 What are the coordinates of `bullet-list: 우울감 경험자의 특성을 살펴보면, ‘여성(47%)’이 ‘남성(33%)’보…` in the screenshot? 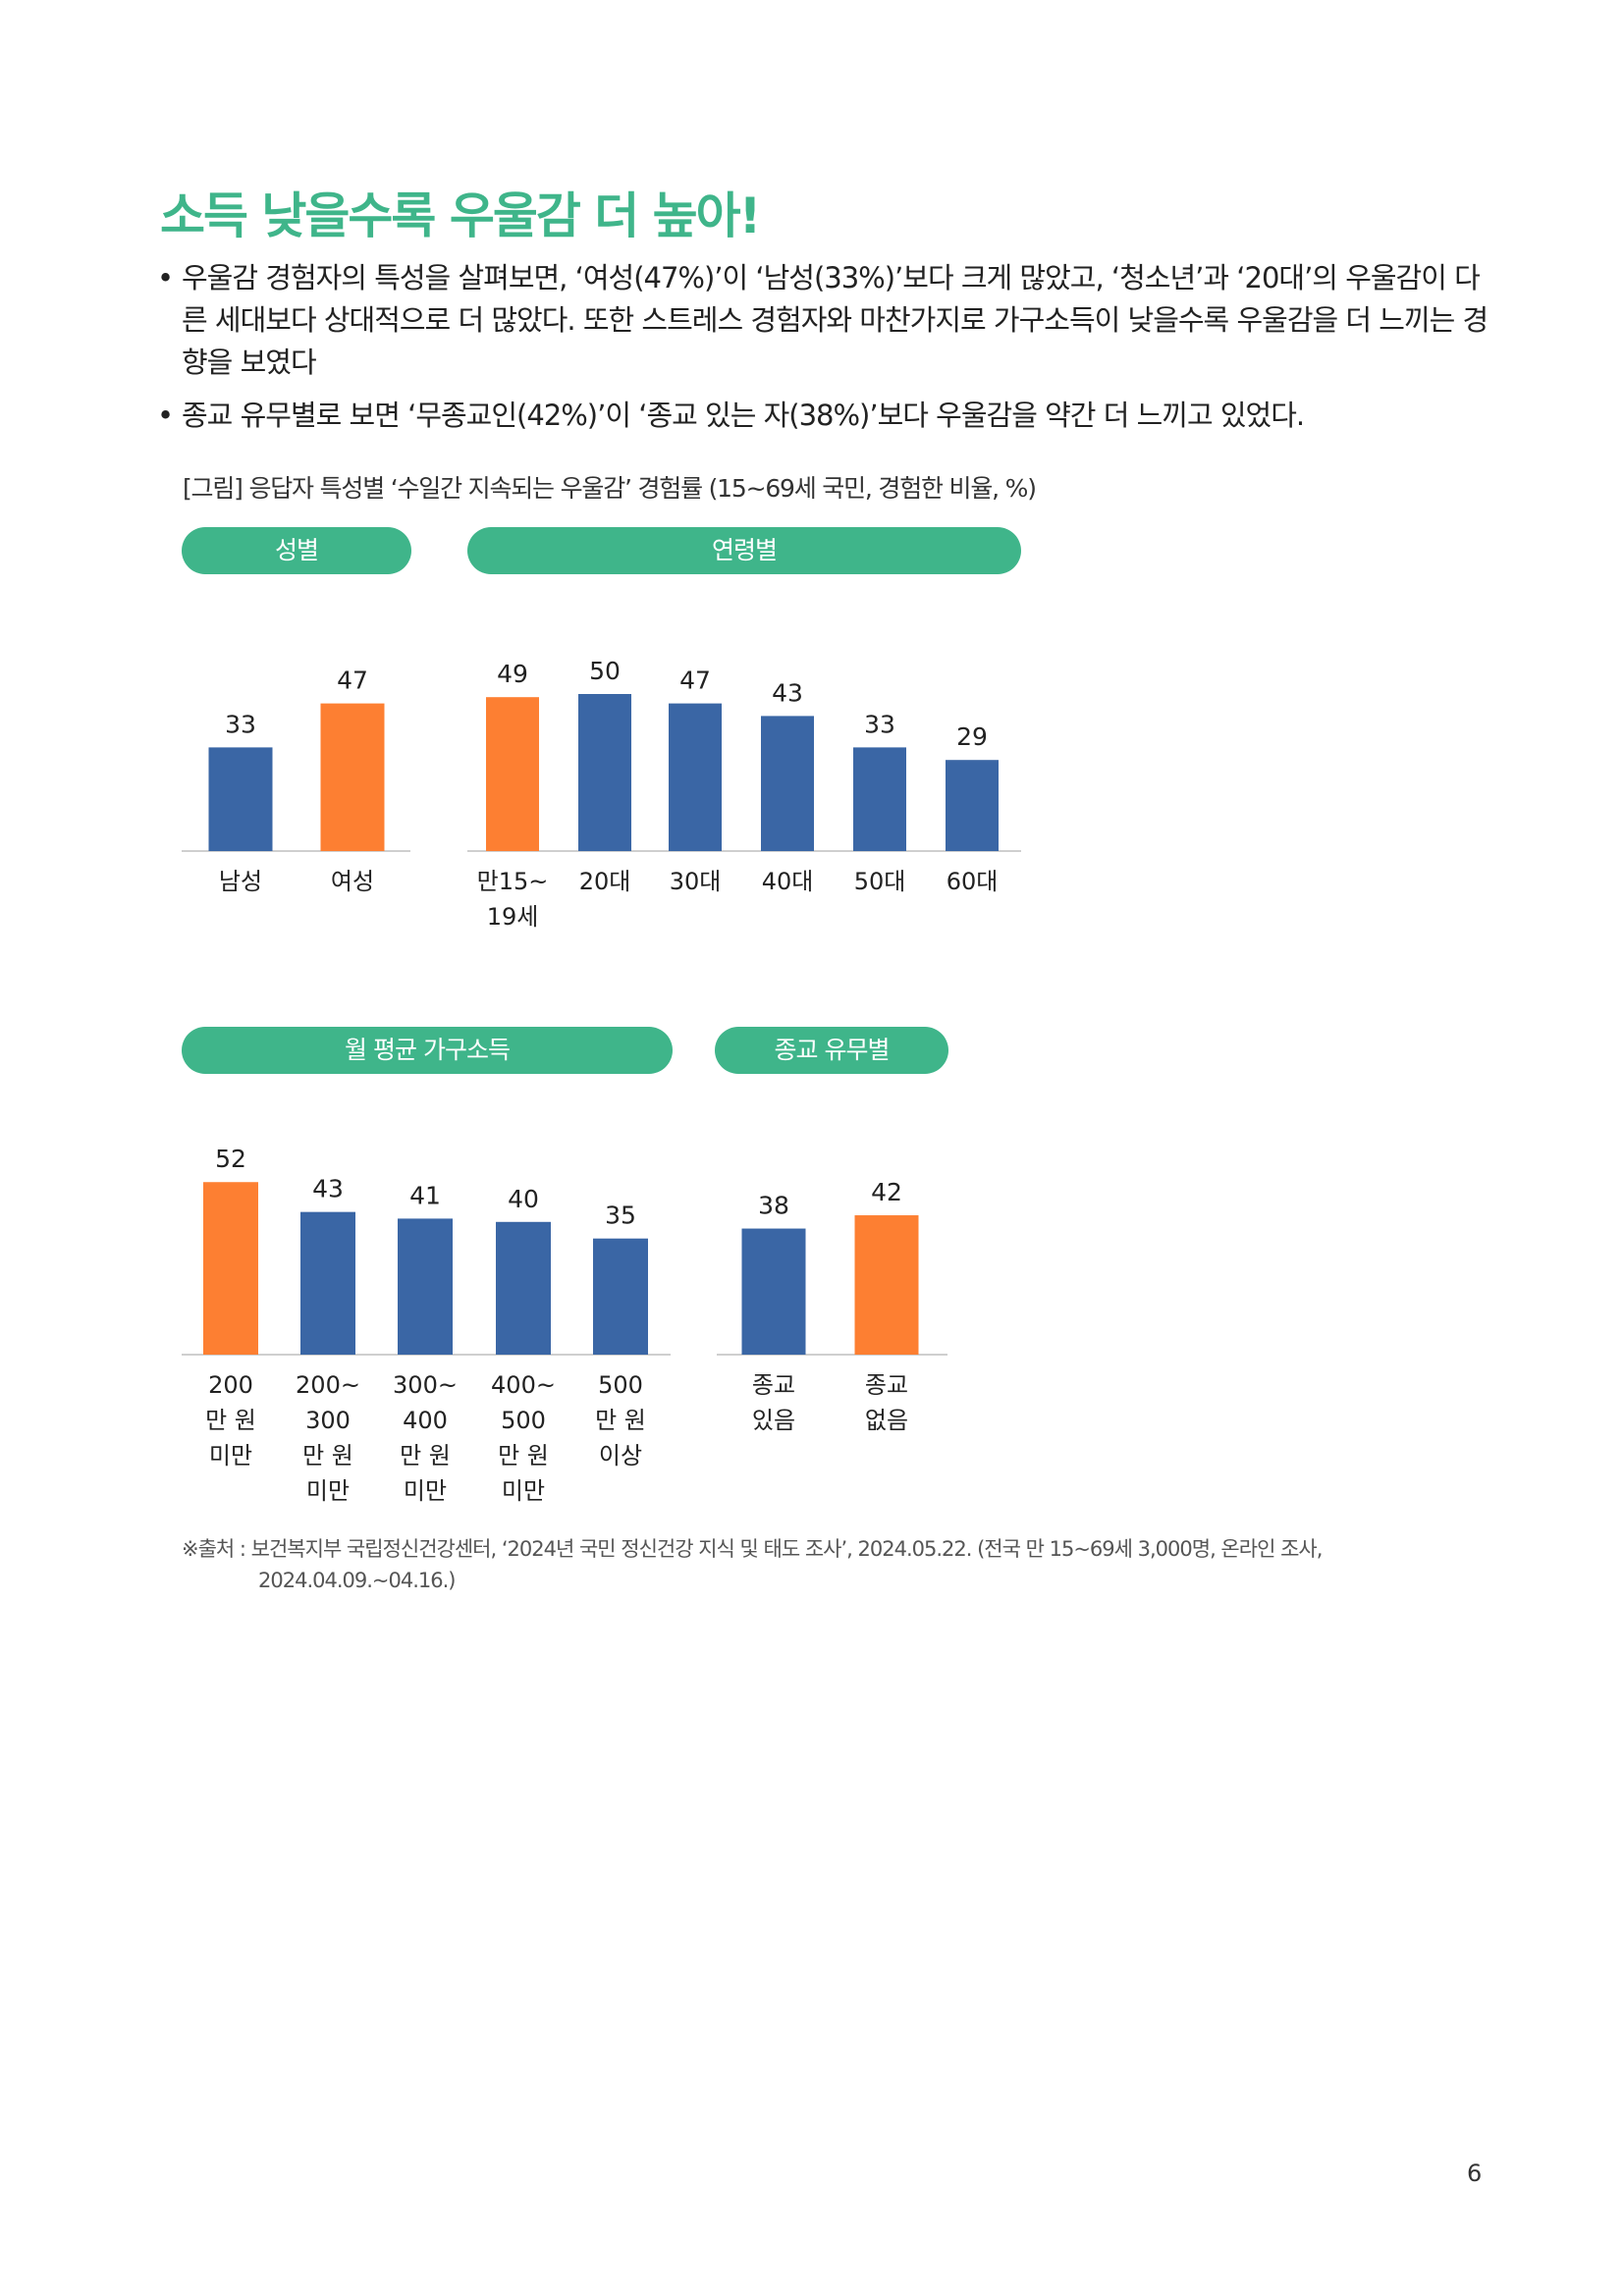 It's located at (824, 353).